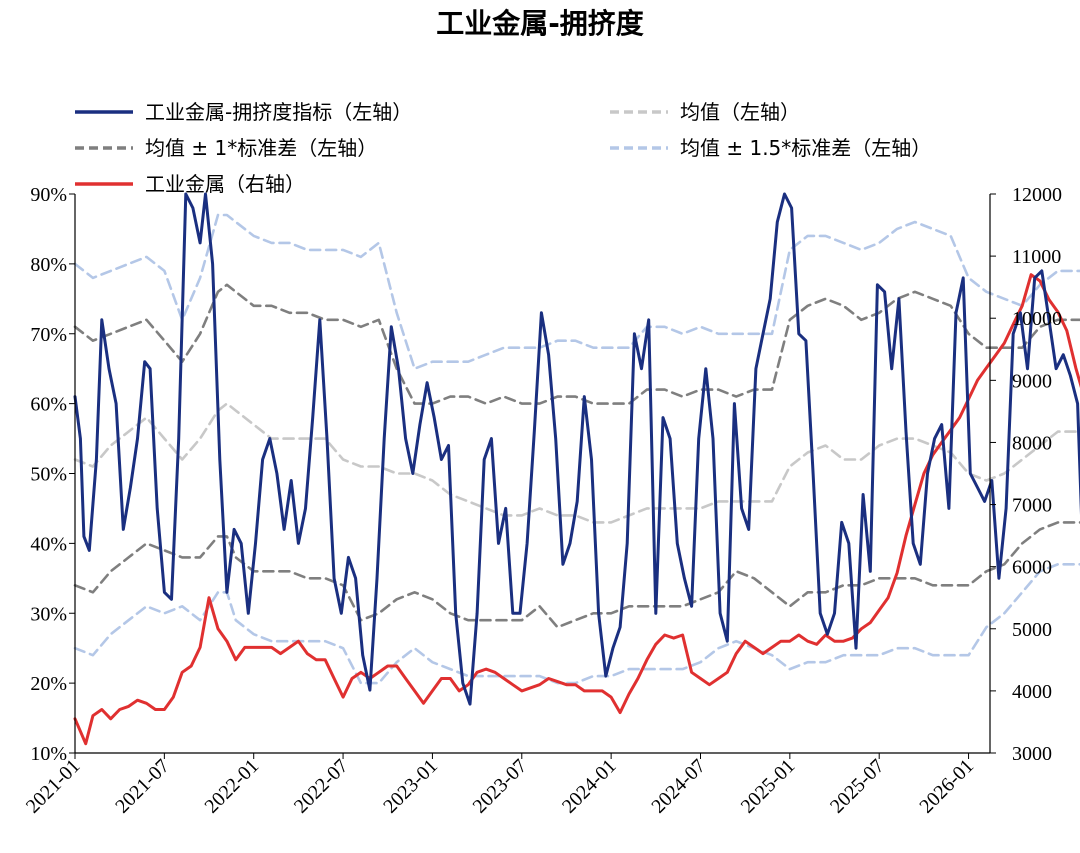  Describe the element at coordinates (225, 184) in the screenshot. I see `legend-label-price: 工业金属（右轴）` at that location.